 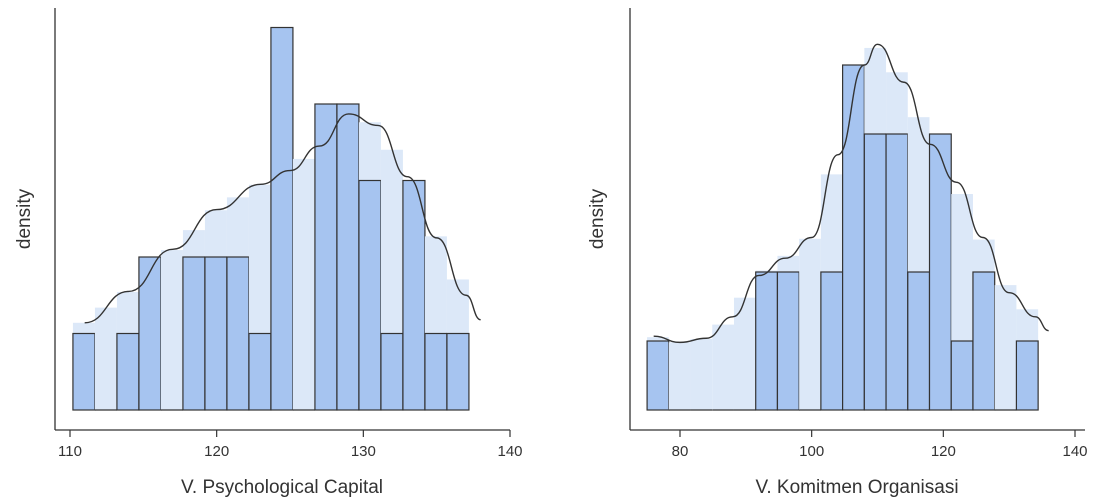 What do you see at coordinates (811, 451) in the screenshot?
I see `panel2-x-tick-label-1: 100` at bounding box center [811, 451].